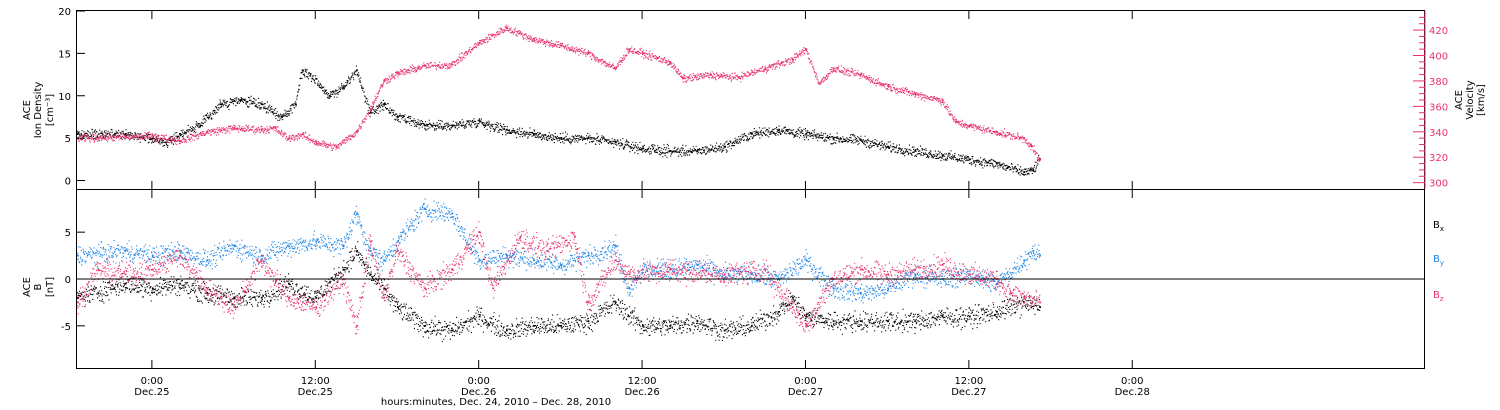 The width and height of the screenshot is (1500, 410). Describe the element at coordinates (68, 139) in the screenshot. I see `density-tick-label: 5` at that location.